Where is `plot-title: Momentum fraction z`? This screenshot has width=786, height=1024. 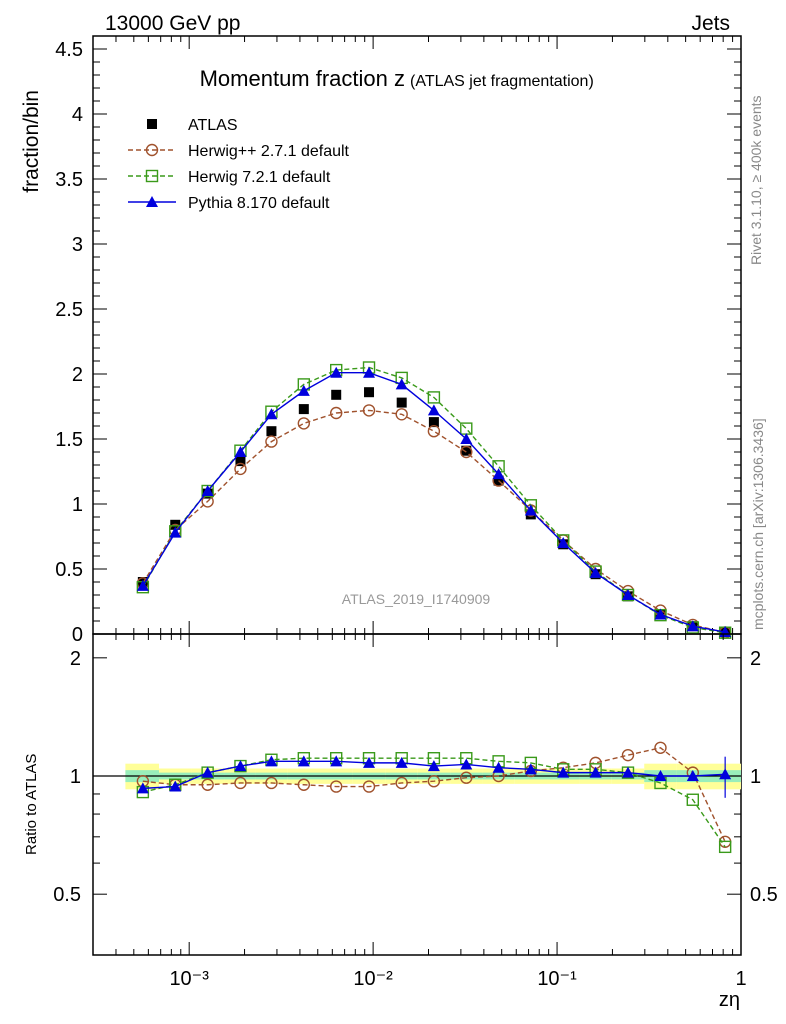
plot-title: Momentum fraction z is located at coordinates (302, 78).